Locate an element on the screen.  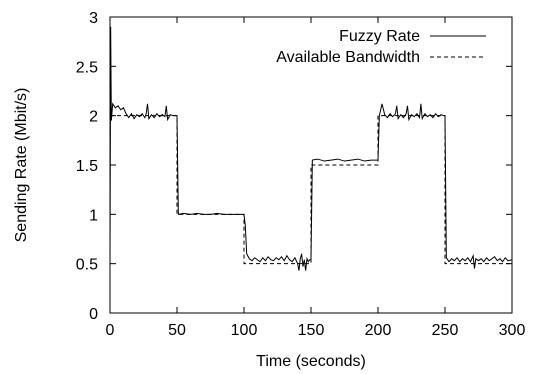
x-tick-label: 300 is located at coordinates (512, 330).